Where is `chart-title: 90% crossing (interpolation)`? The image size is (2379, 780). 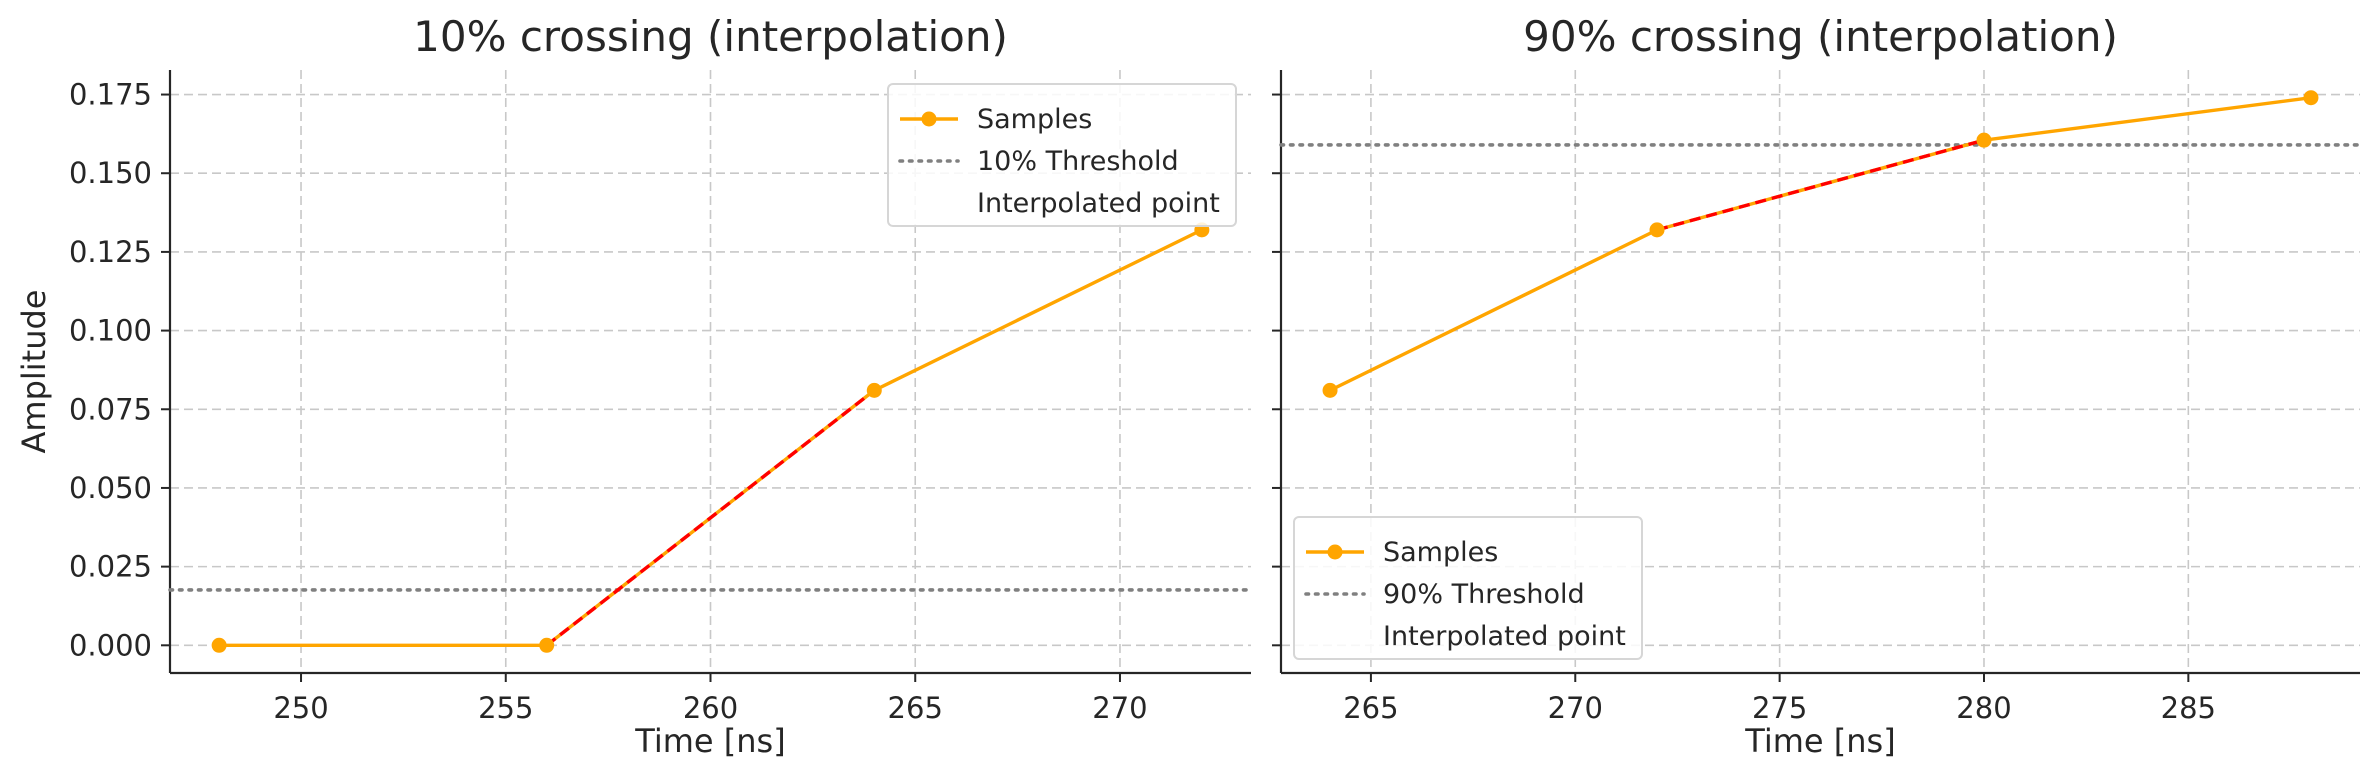 chart-title: 90% crossing (interpolation) is located at coordinates (1820, 36).